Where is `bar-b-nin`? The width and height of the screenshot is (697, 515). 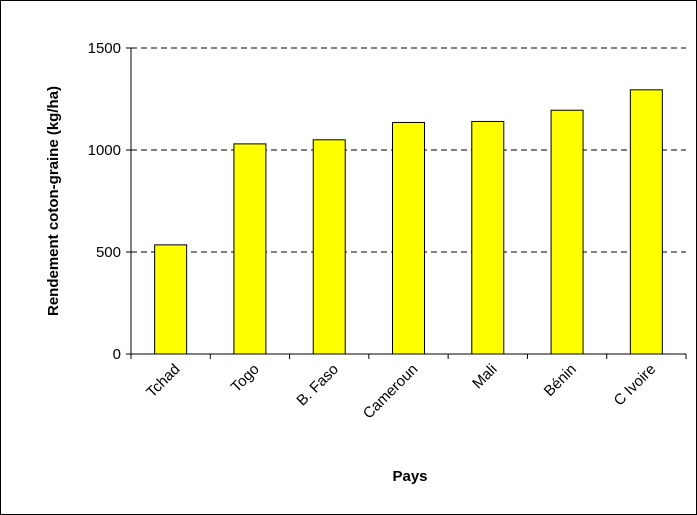
bar-b-nin is located at coordinates (567, 232).